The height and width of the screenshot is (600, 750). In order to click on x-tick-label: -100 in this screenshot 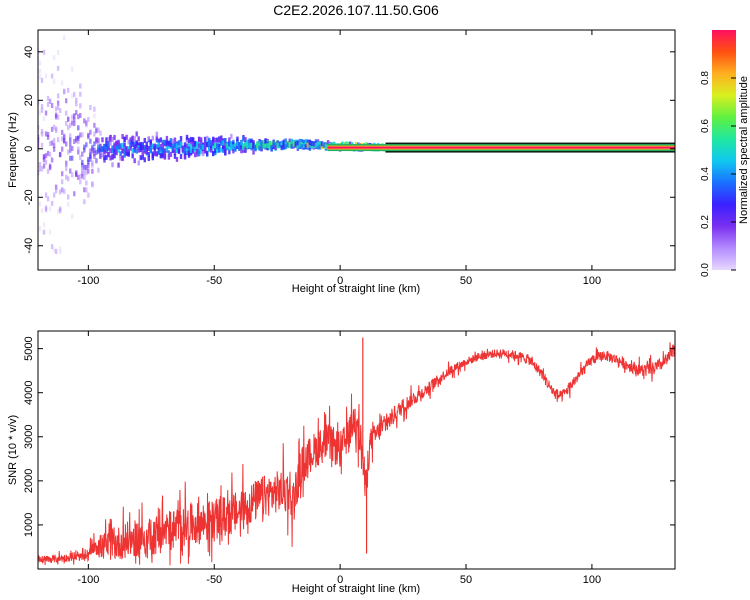, I will do `click(88, 580)`.